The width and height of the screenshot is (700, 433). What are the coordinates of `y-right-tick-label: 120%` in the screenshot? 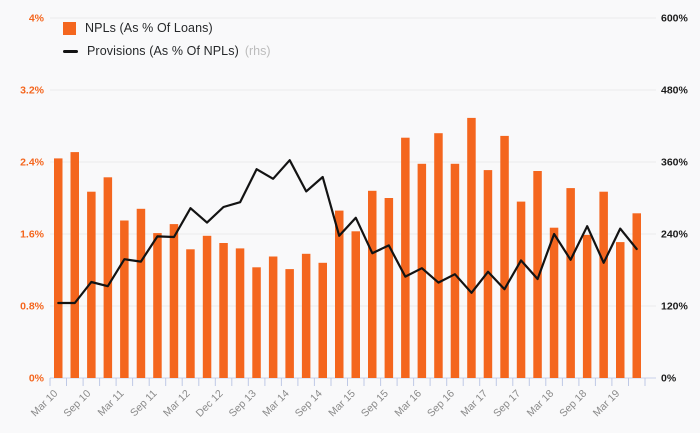 It's located at (675, 307).